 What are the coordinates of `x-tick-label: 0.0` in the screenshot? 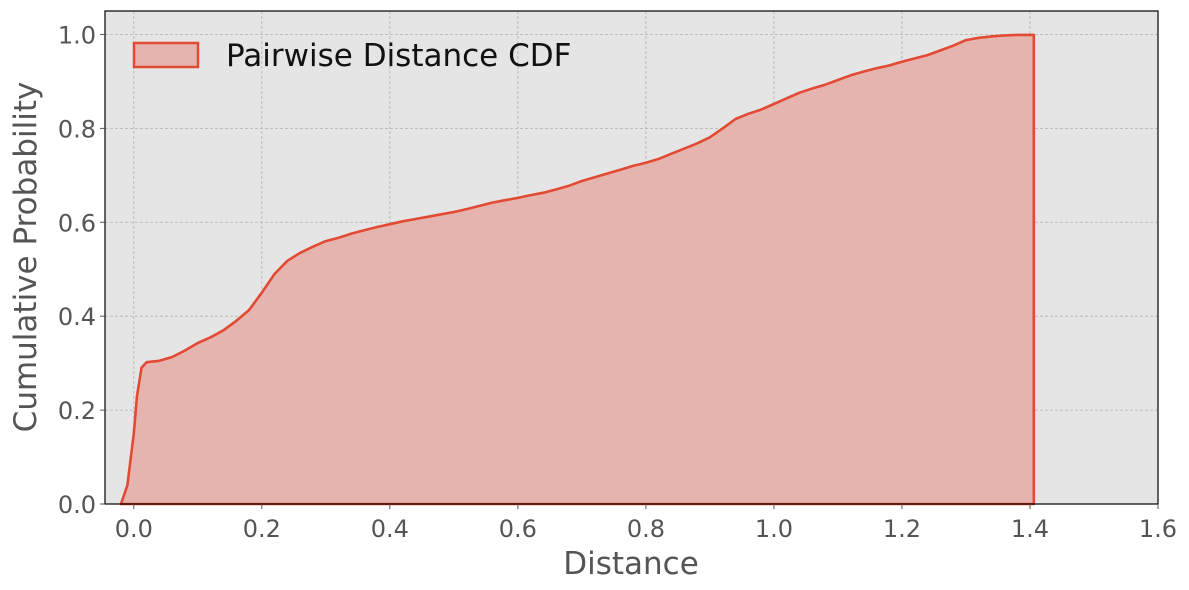 It's located at (134, 529).